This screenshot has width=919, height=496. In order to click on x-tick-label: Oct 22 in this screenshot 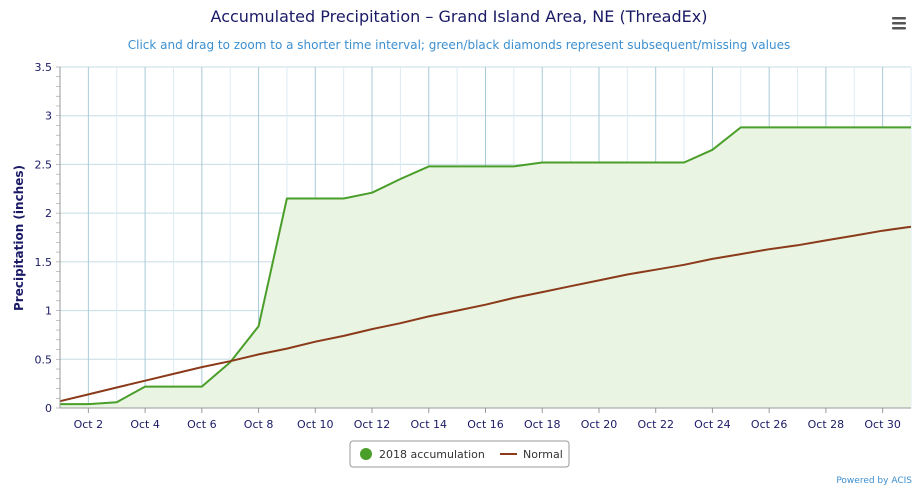, I will do `click(655, 424)`.